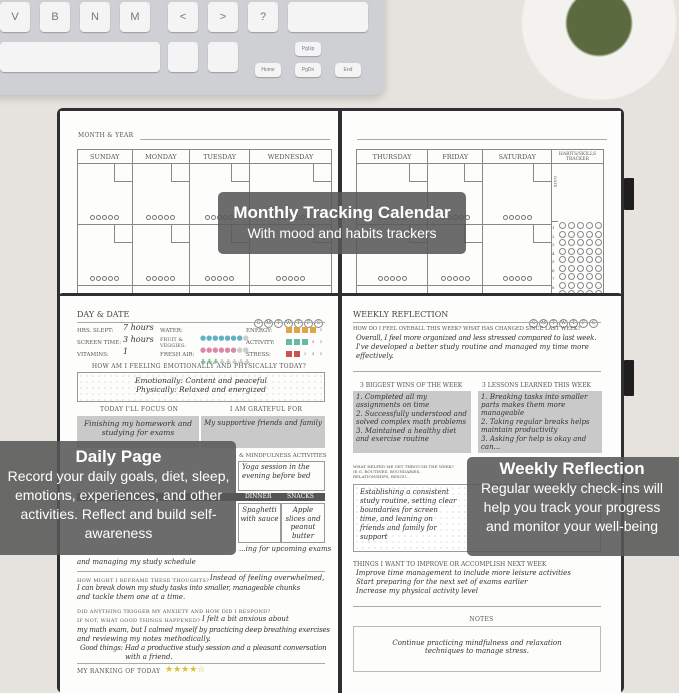 The width and height of the screenshot is (679, 693). Describe the element at coordinates (305, 353) in the screenshot. I see `scale-box: 3` at that location.